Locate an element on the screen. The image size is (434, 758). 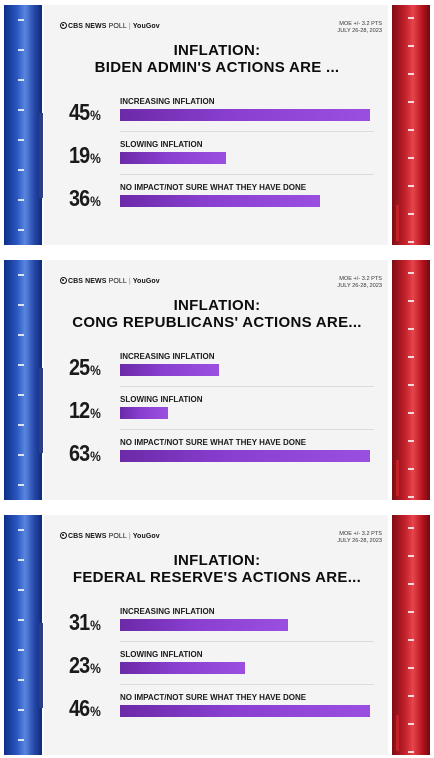
percentage-value: 45 is located at coordinates (79, 112).